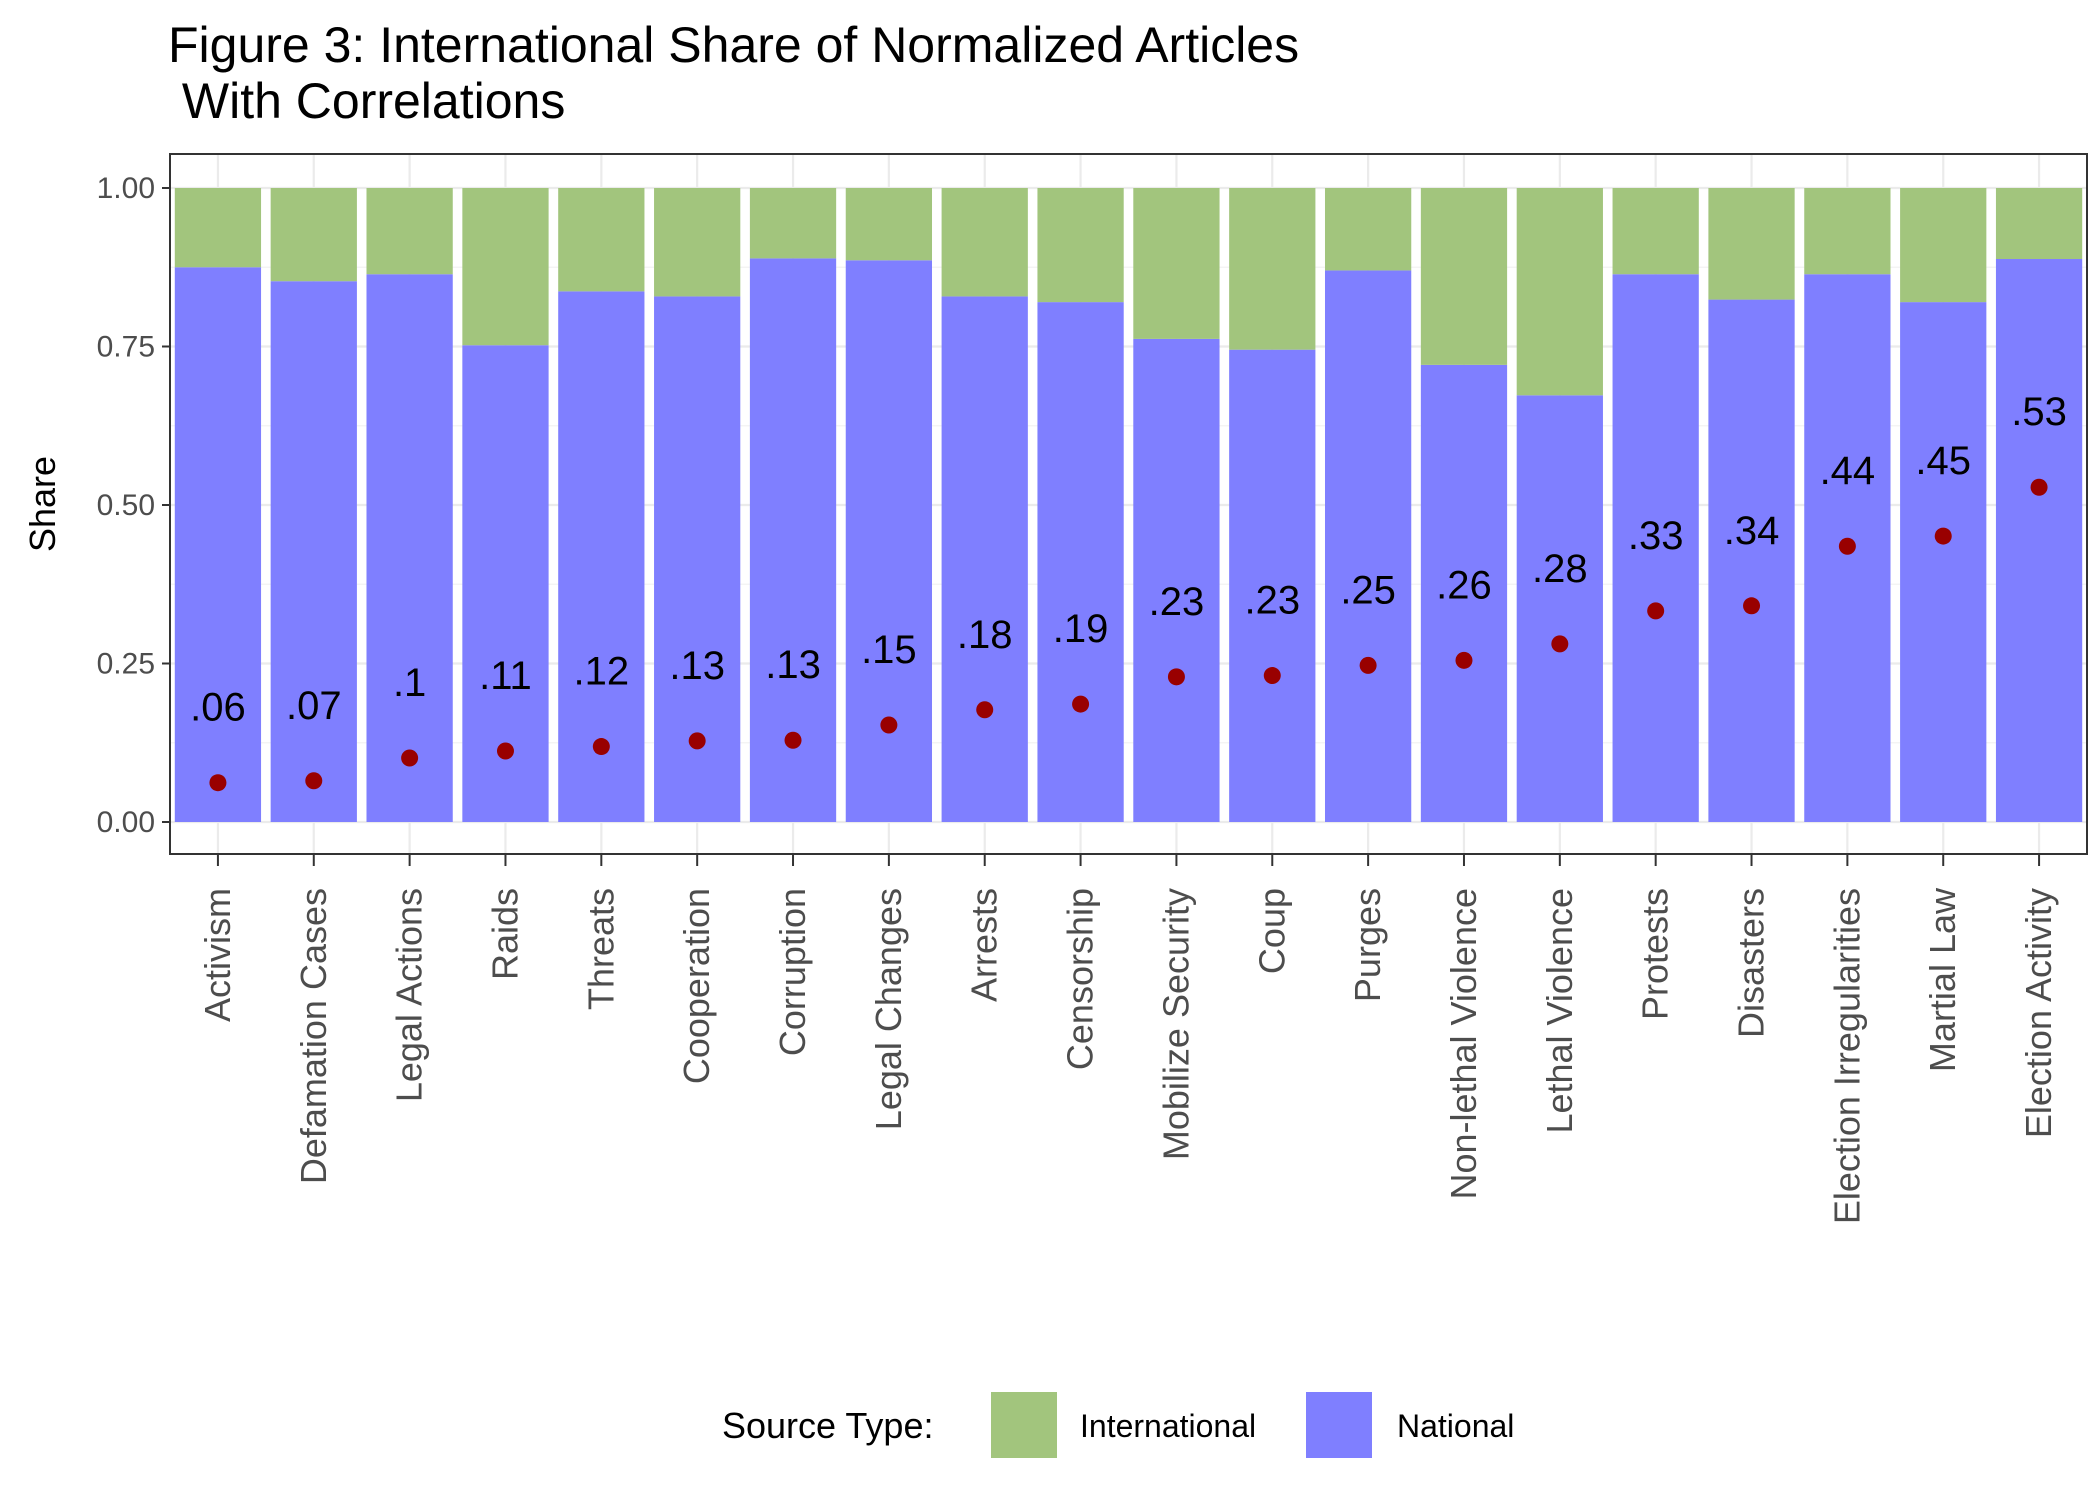  I want to click on correlation-label-4: .12, so click(602, 672).